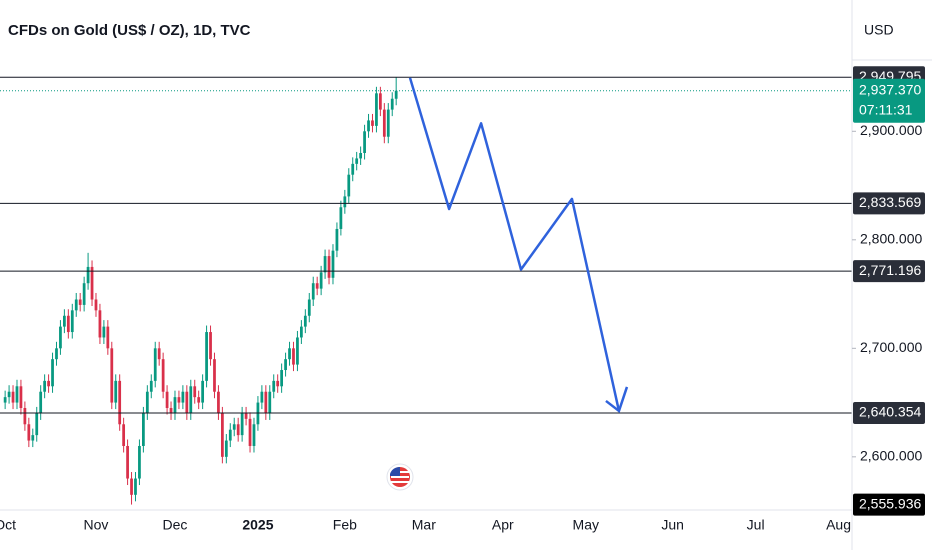 This screenshot has width=932, height=555. Describe the element at coordinates (514, 244) in the screenshot. I see `projection-line` at that location.